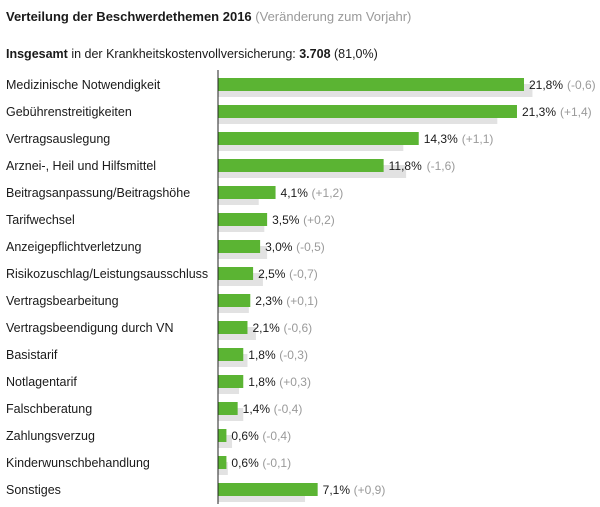  What do you see at coordinates (33, 490) in the screenshot?
I see `category-label: Sonstiges` at bounding box center [33, 490].